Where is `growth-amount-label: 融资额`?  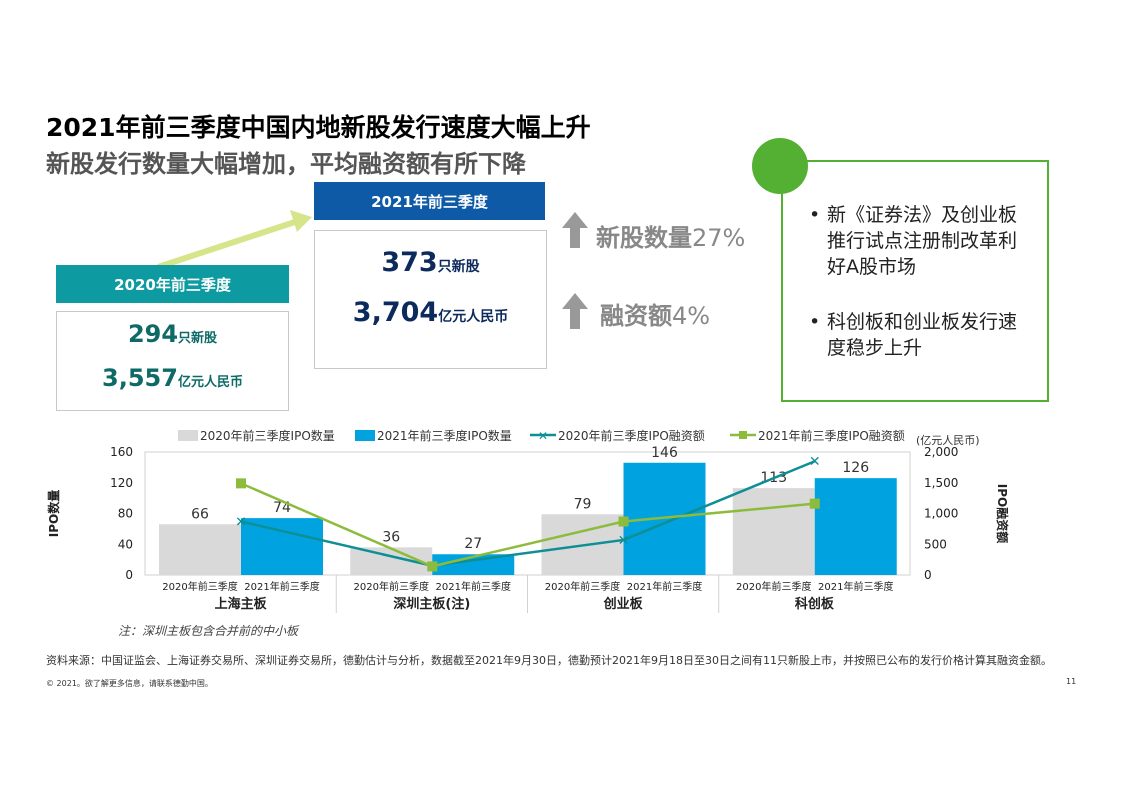
growth-amount-label: 融资额 is located at coordinates (636, 316).